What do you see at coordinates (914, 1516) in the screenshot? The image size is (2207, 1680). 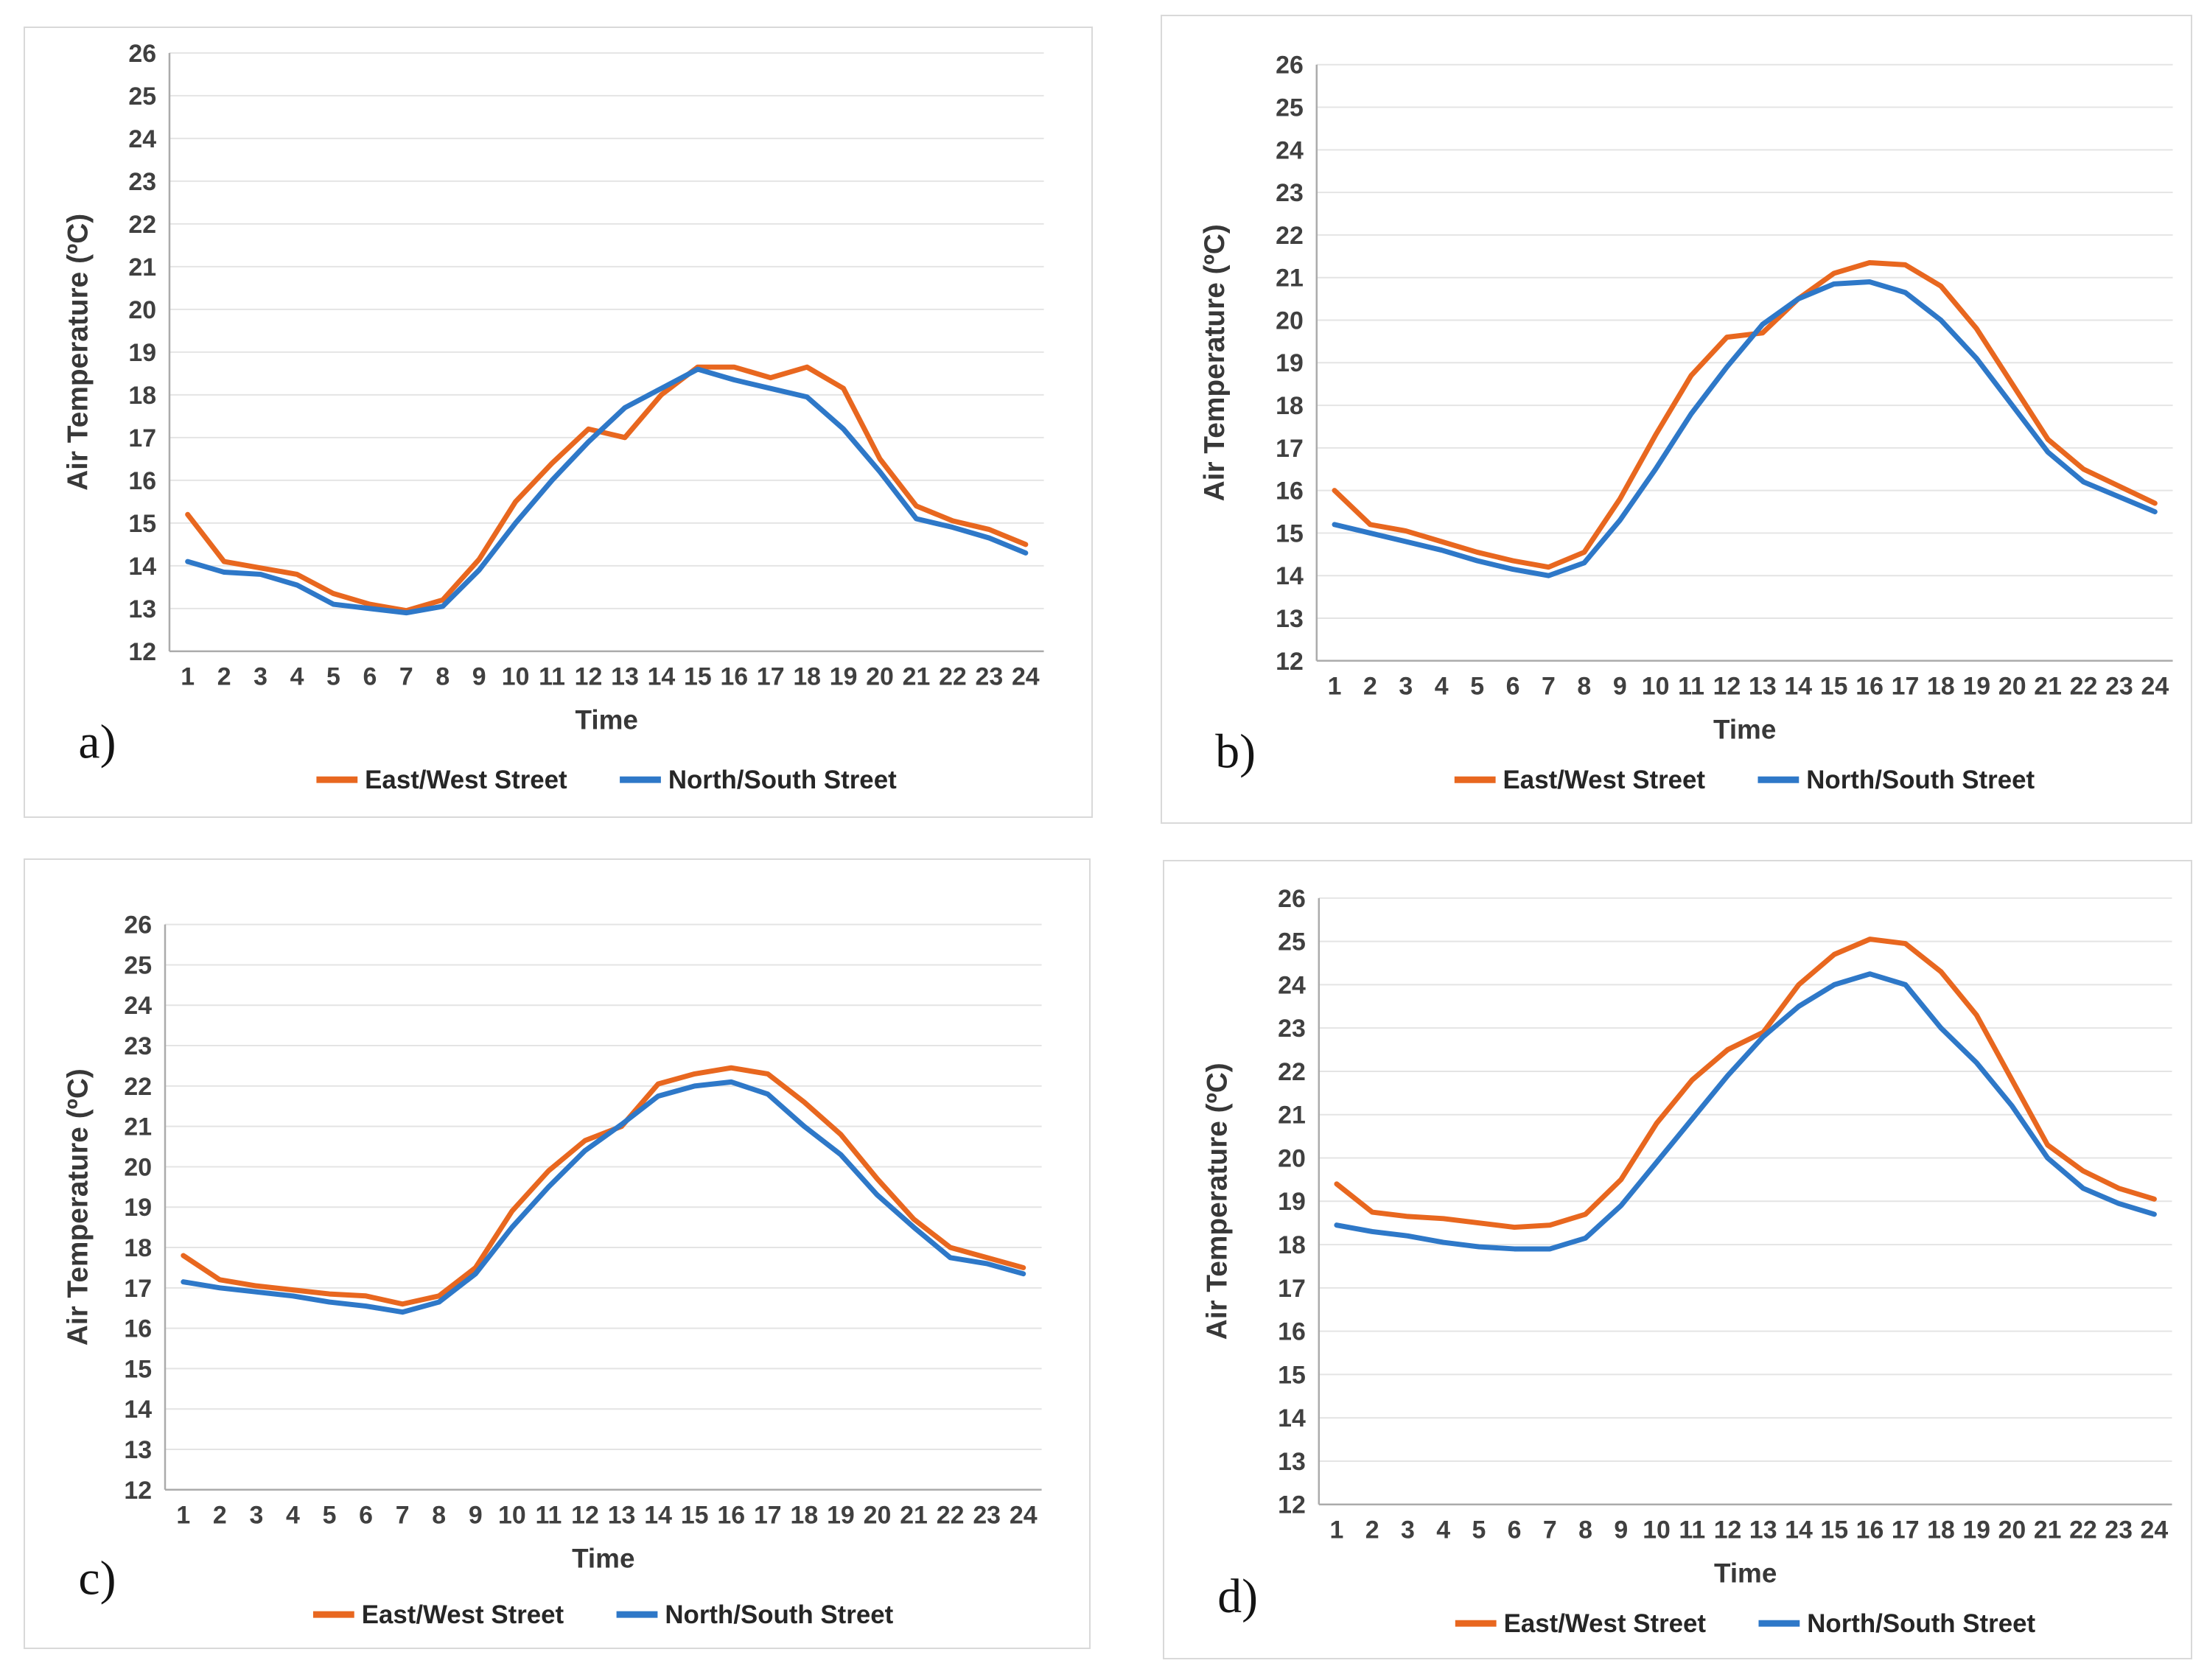 I see `x-tick-label: 21` at bounding box center [914, 1516].